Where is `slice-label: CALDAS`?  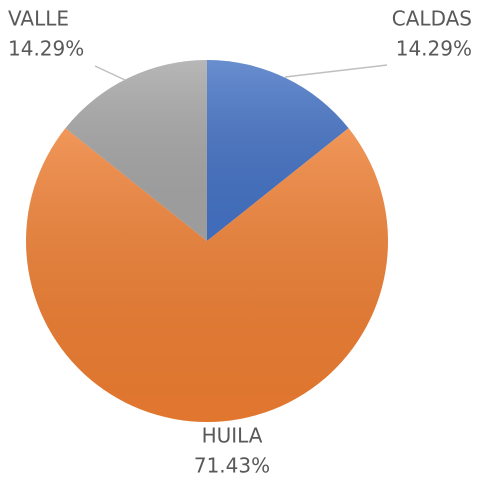 slice-label: CALDAS is located at coordinates (432, 19).